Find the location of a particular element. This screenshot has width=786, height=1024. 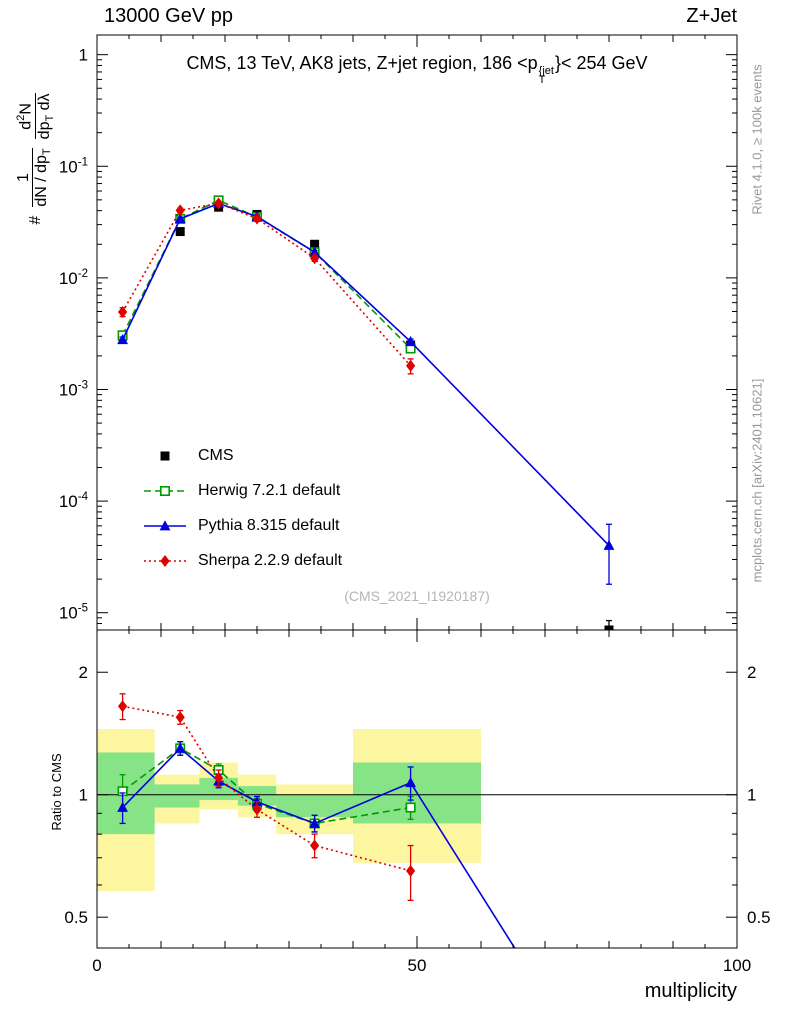

header-process: Z+Jet is located at coordinates (711, 16).